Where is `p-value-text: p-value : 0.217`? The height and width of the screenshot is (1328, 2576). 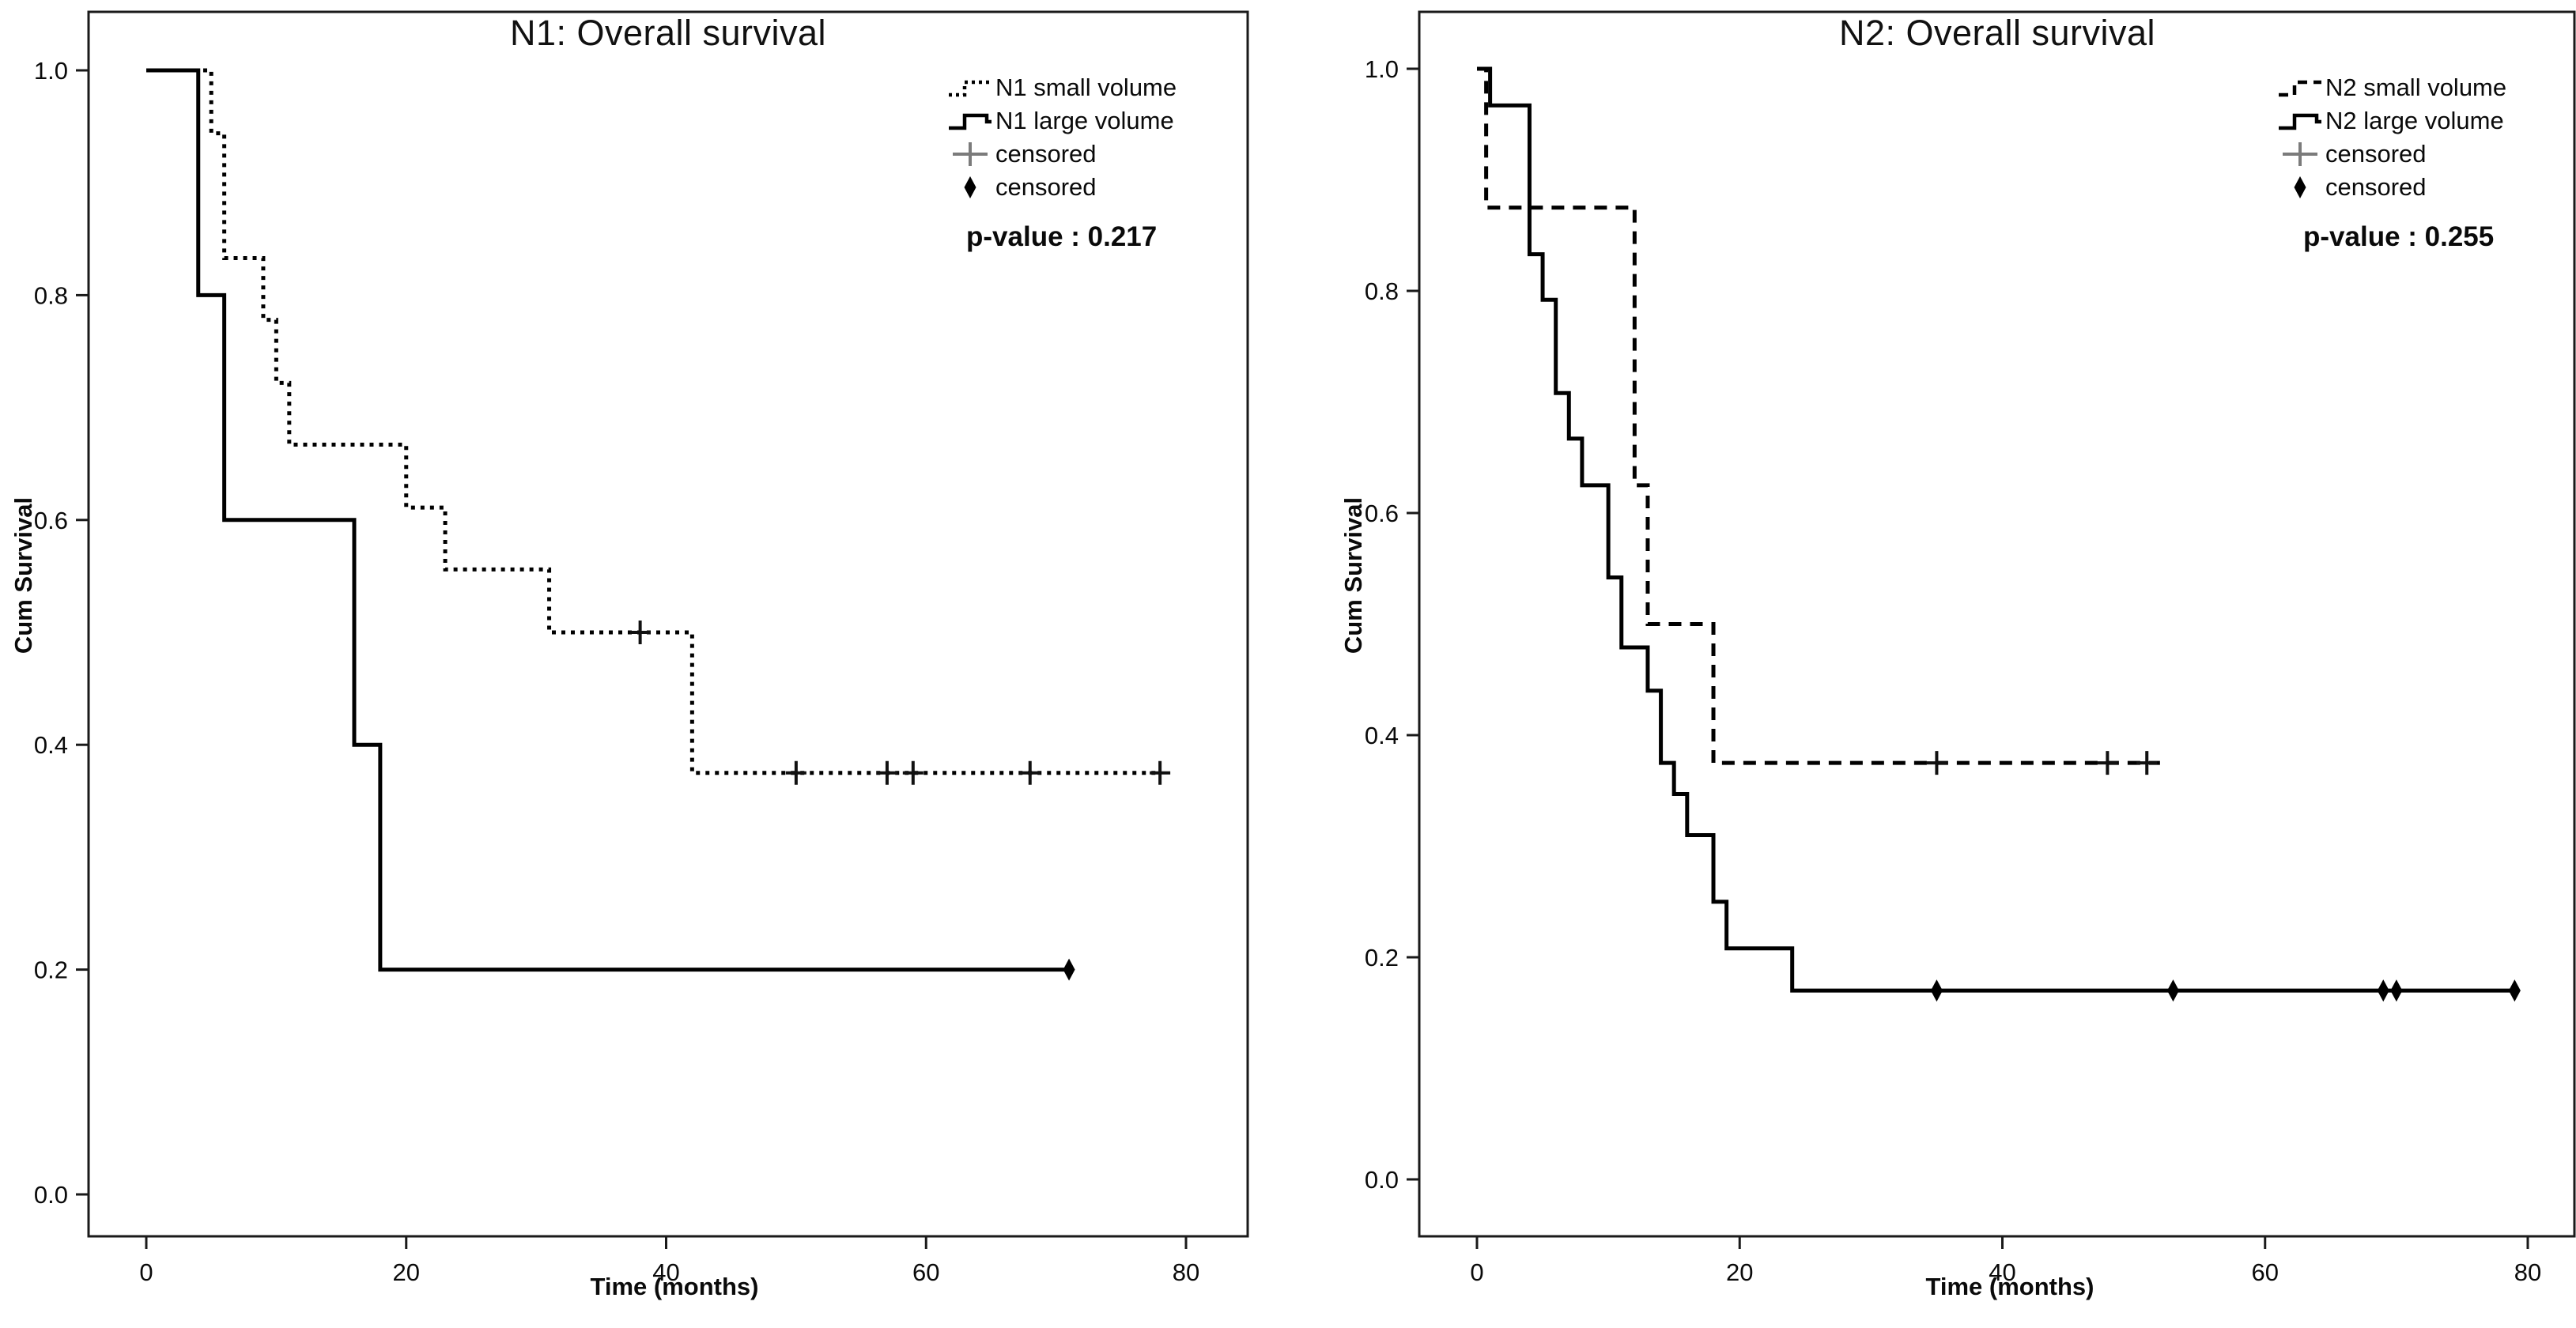 p-value-text: p-value : 0.217 is located at coordinates (1062, 236).